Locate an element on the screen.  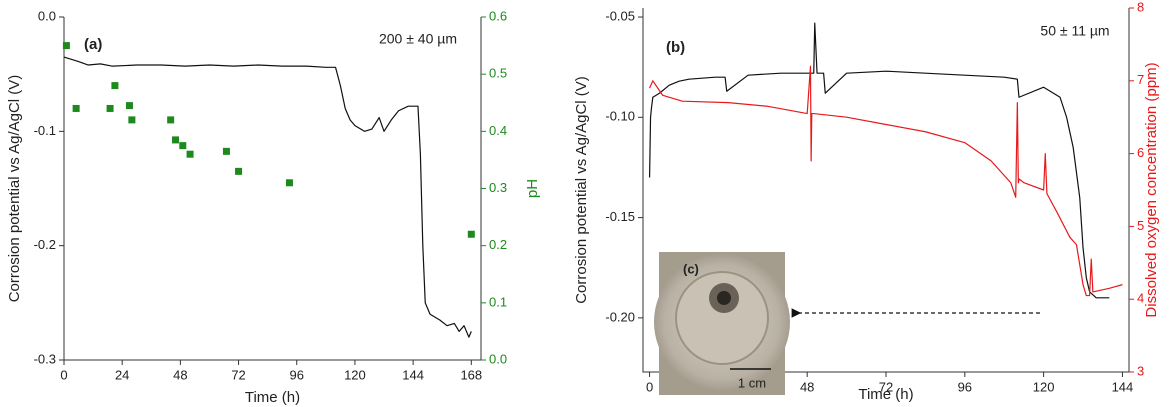
annotation: 200 ± 40 µm is located at coordinates (418, 39).